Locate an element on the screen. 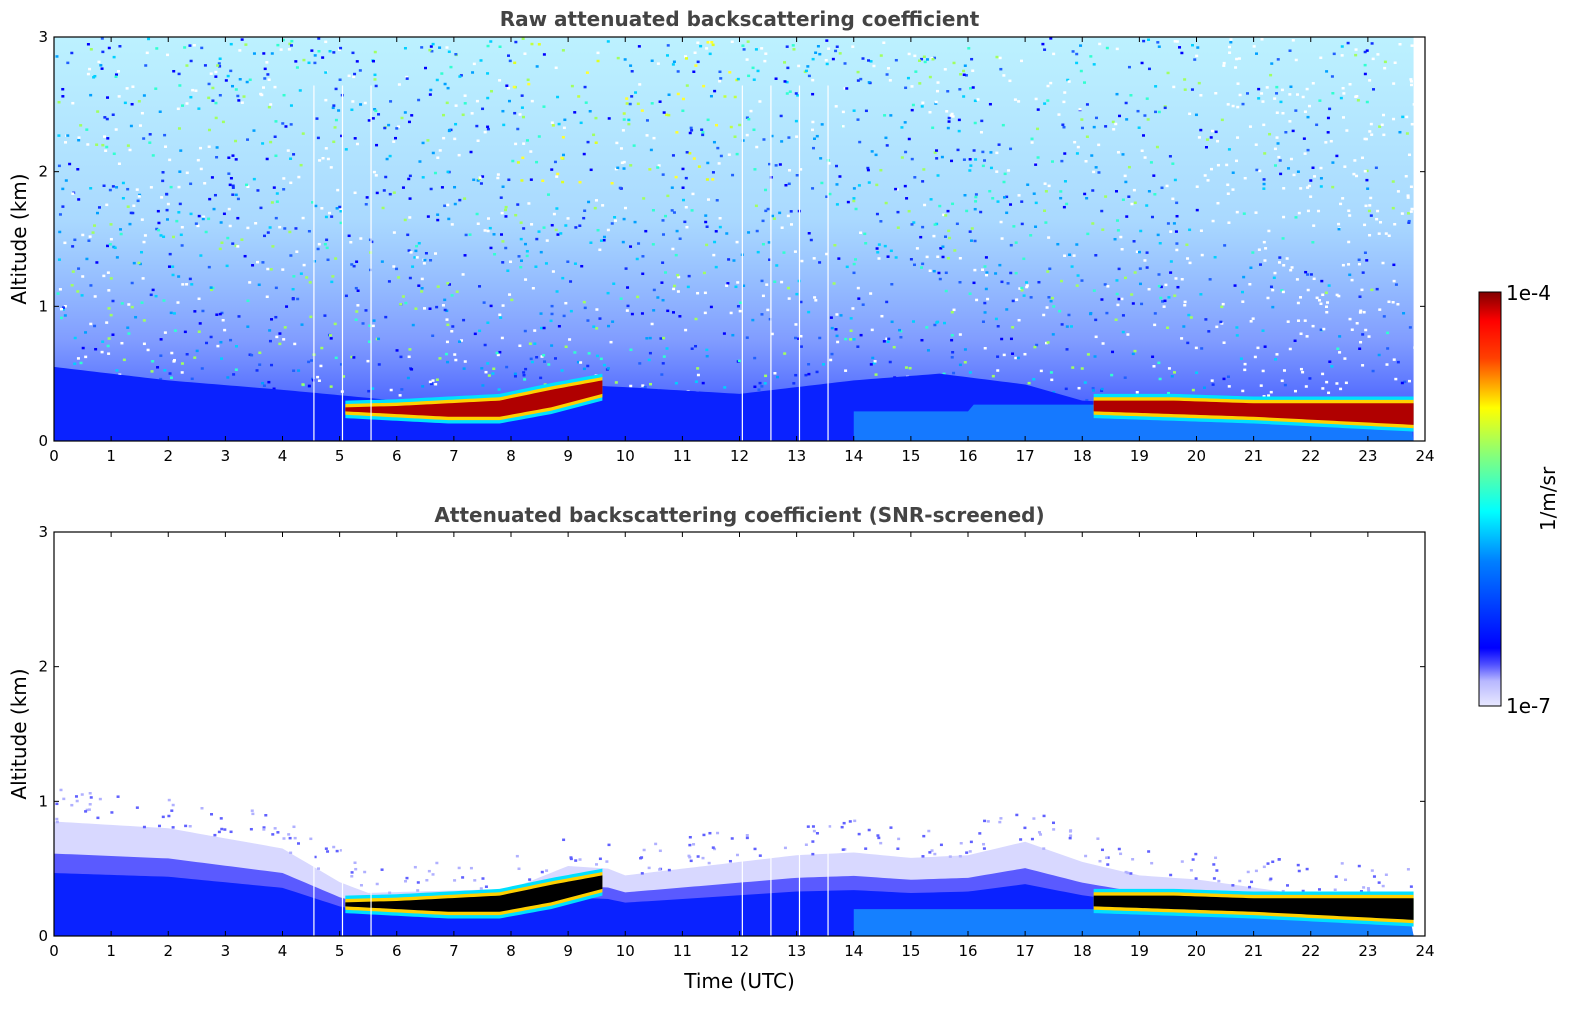 This screenshot has height=1020, width=1595. colorbar-min-label: 1e-7 is located at coordinates (1528, 706).